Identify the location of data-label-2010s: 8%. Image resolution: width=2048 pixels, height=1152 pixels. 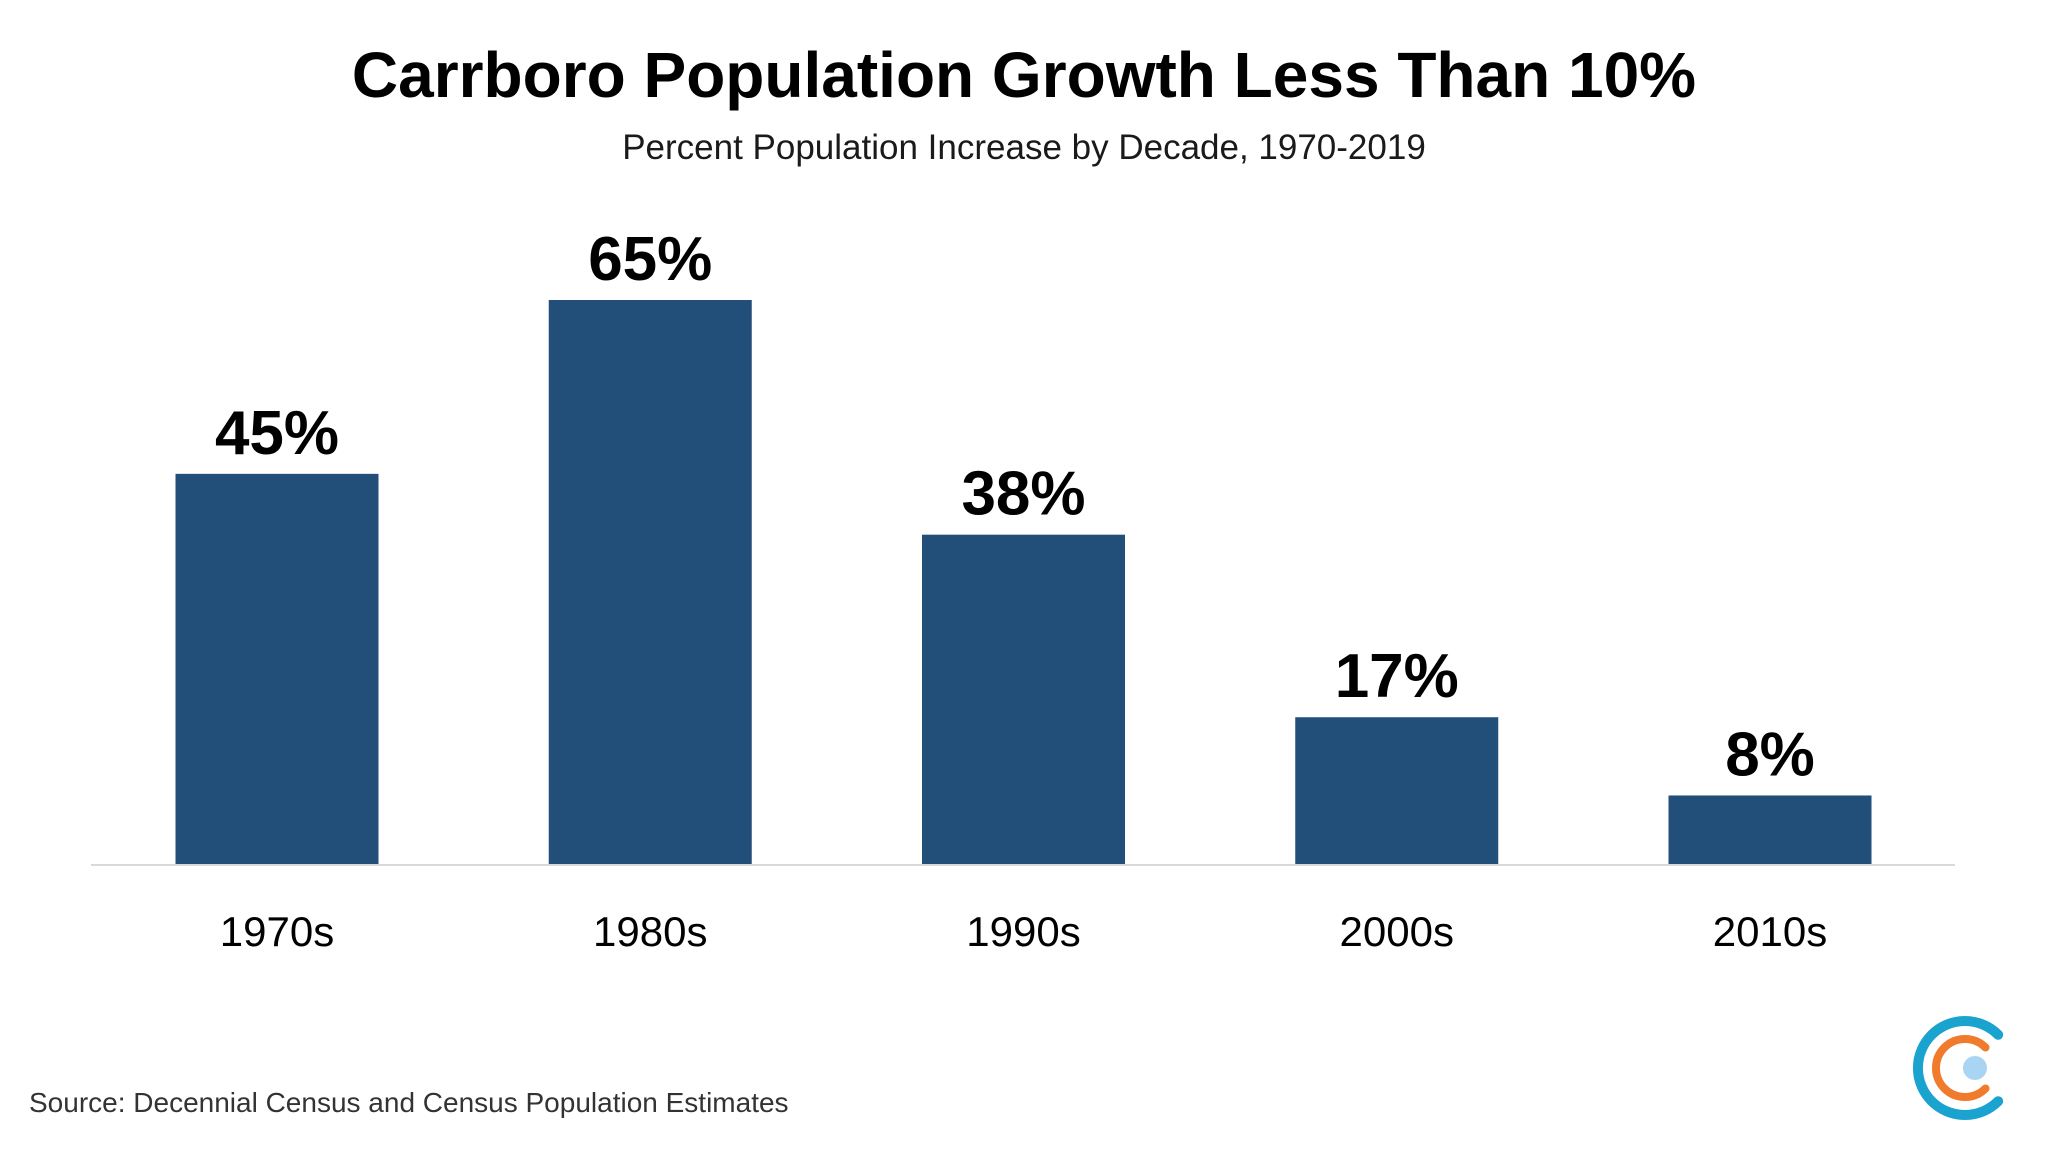
(1770, 754).